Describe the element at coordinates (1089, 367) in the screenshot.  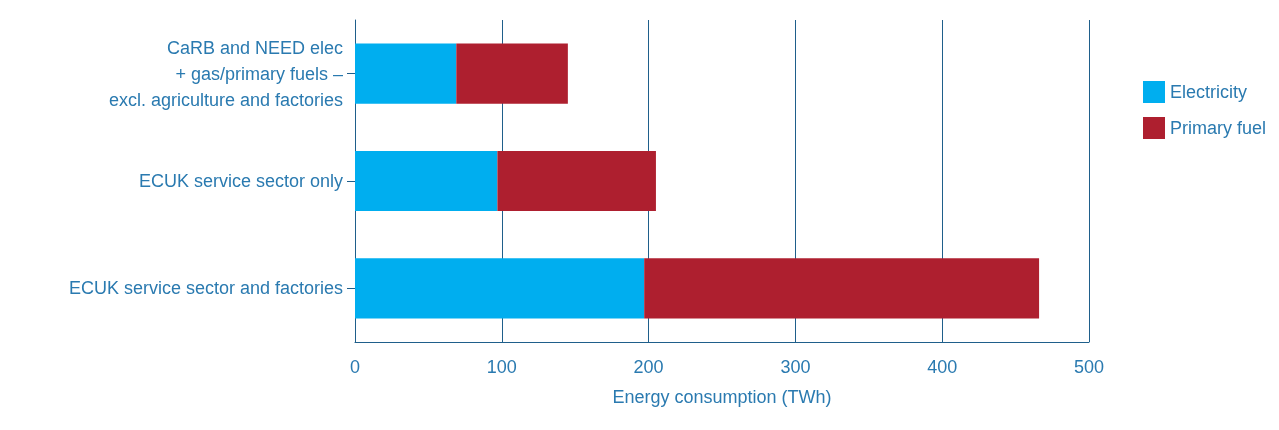
I see `x-tick-label: 500` at that location.